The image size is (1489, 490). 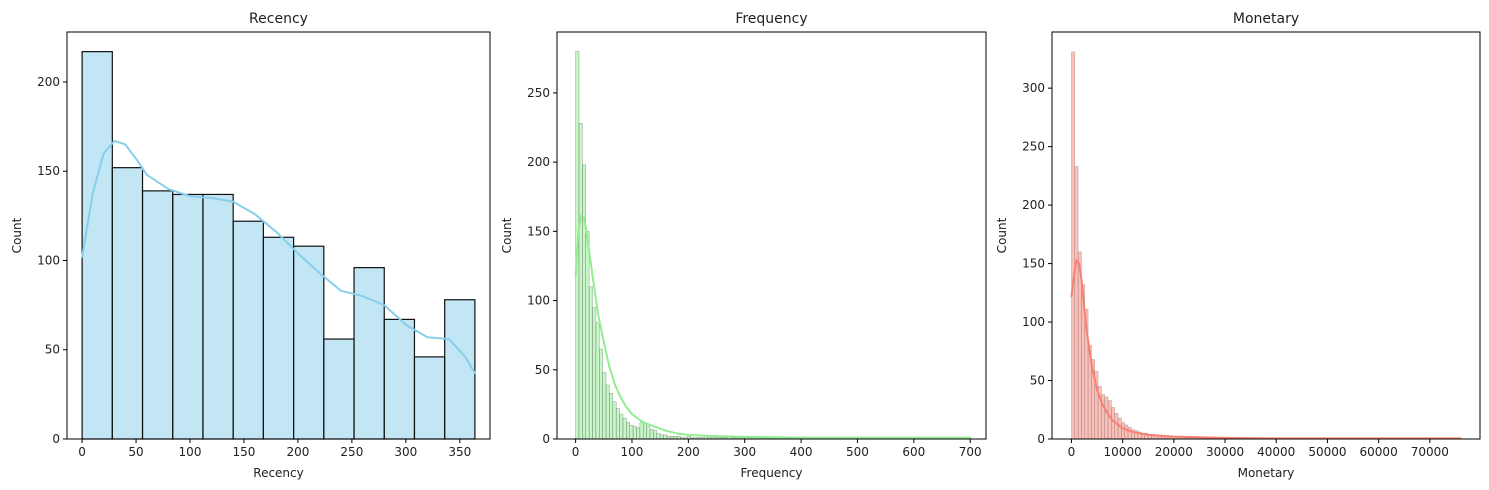 I want to click on frequency-kde-line, so click(x=773, y=326).